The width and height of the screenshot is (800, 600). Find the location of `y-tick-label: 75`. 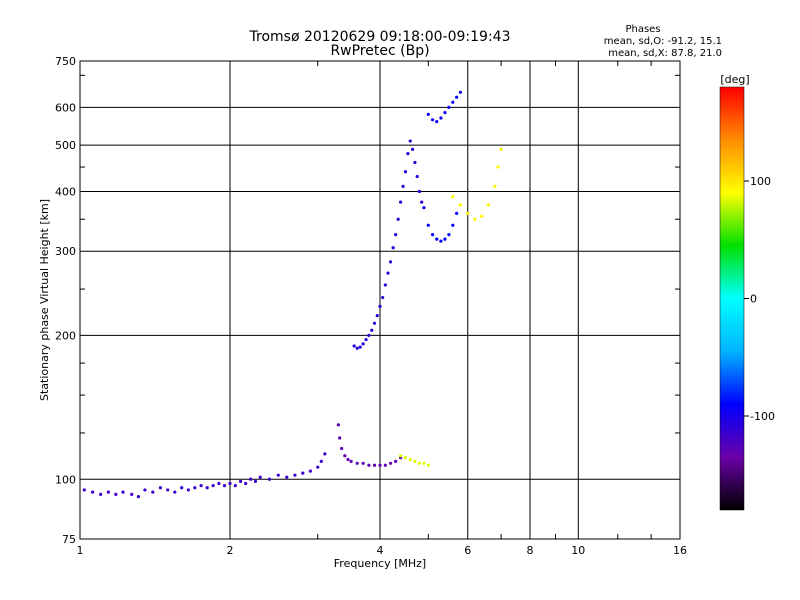

y-tick-label: 75 is located at coordinates (69, 539).